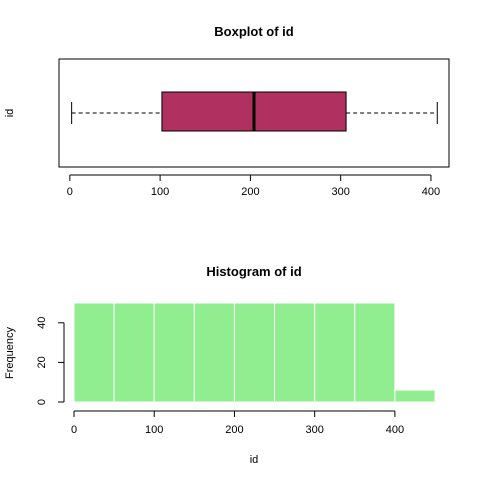  I want to click on histogram-x-tick-label: 300, so click(314, 430).